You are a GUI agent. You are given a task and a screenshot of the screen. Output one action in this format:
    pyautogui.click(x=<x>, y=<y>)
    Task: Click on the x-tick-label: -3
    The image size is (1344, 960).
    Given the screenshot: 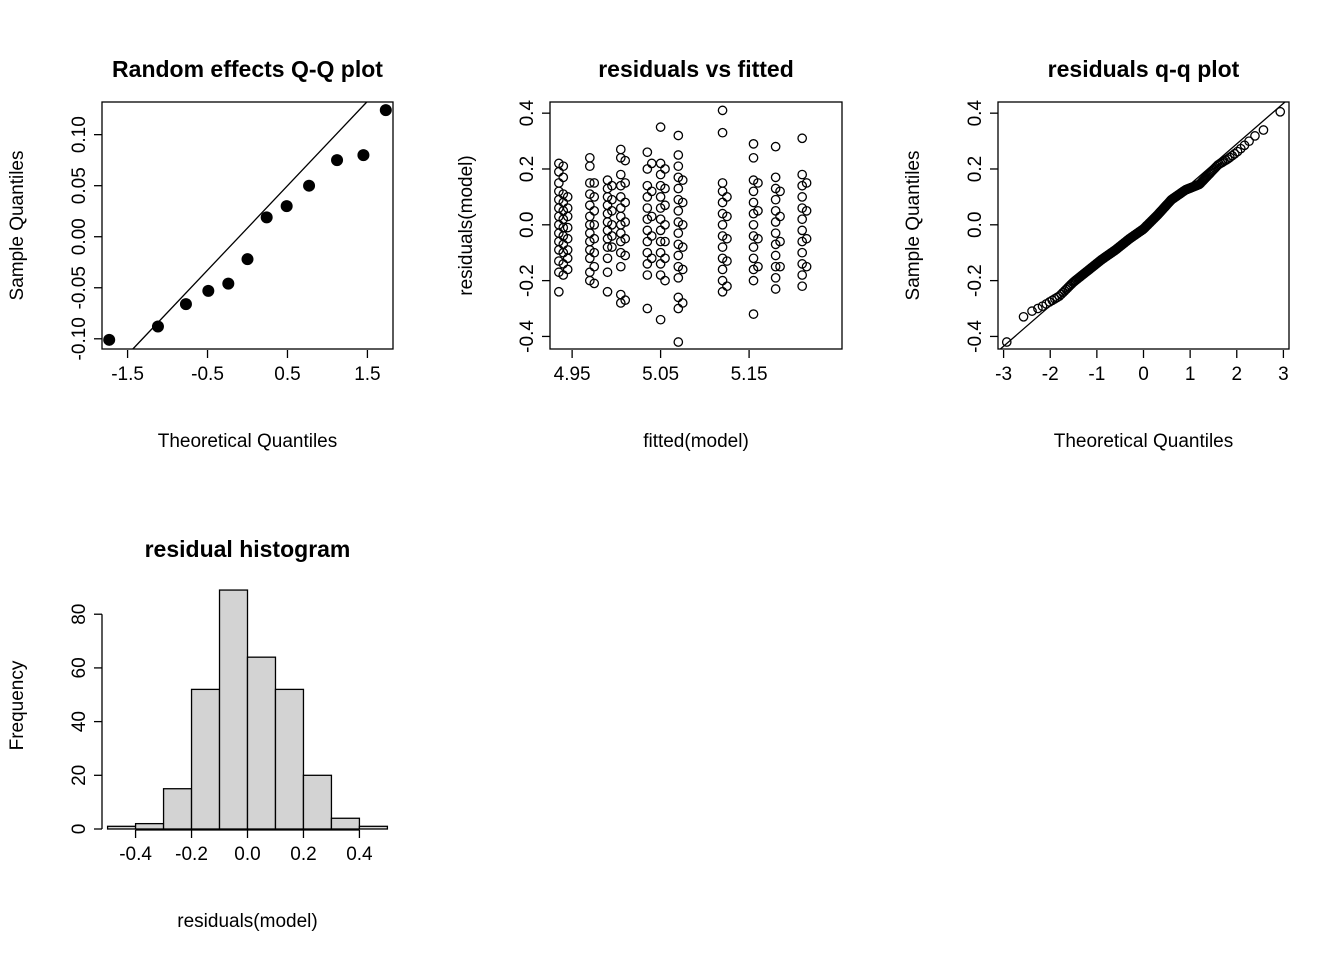 What is the action you would take?
    pyautogui.click(x=1003, y=374)
    